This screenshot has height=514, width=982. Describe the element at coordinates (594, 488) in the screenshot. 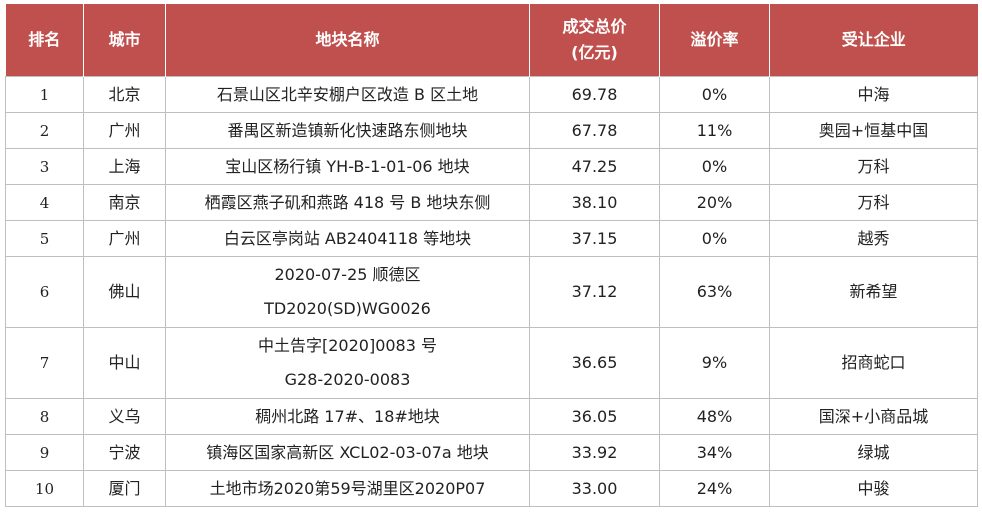

I see `cell-total-price: 33.00` at that location.